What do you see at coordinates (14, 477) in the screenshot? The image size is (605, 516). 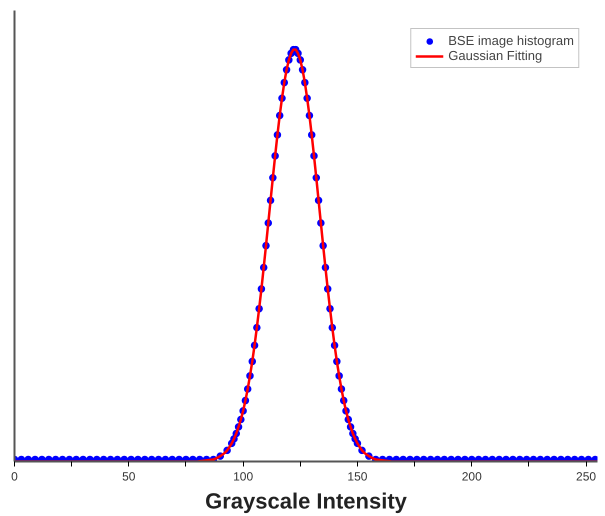 I see `x-tick-label: 0` at bounding box center [14, 477].